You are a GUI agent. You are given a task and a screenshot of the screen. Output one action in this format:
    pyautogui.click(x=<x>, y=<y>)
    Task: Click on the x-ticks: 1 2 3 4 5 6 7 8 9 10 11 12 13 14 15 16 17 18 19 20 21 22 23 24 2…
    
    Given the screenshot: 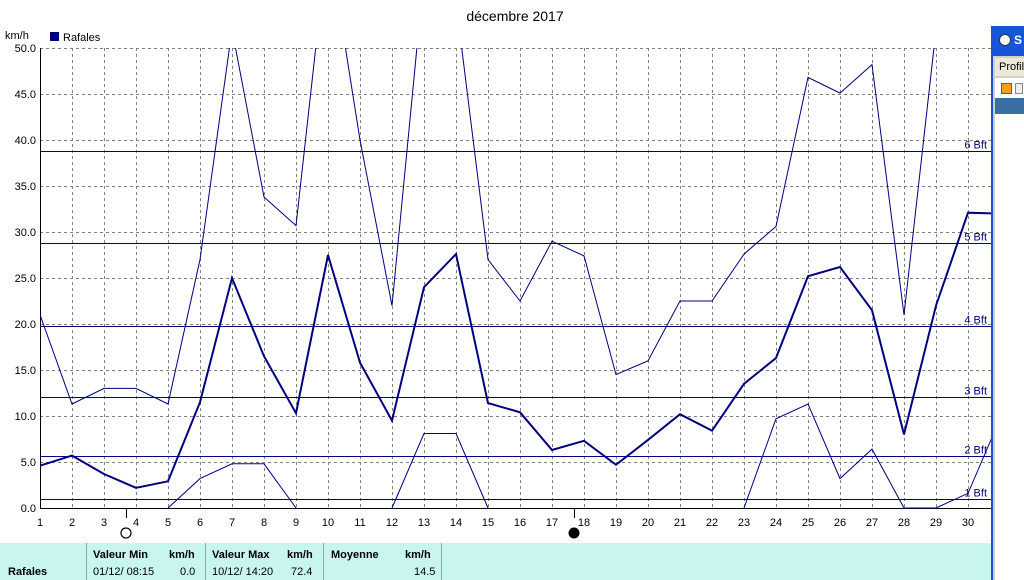 What is the action you would take?
    pyautogui.click(x=505, y=523)
    